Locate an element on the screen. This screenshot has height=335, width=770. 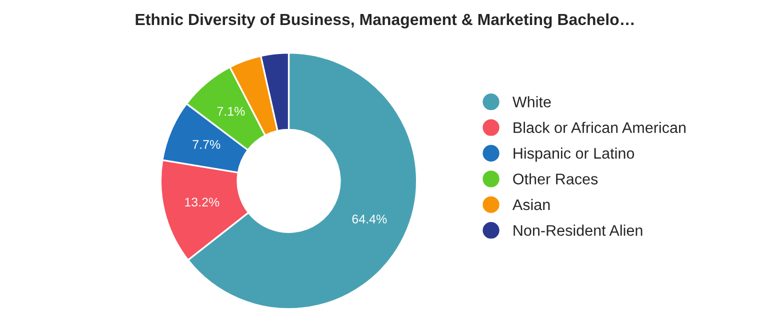
legend-label: Asian is located at coordinates (531, 204).